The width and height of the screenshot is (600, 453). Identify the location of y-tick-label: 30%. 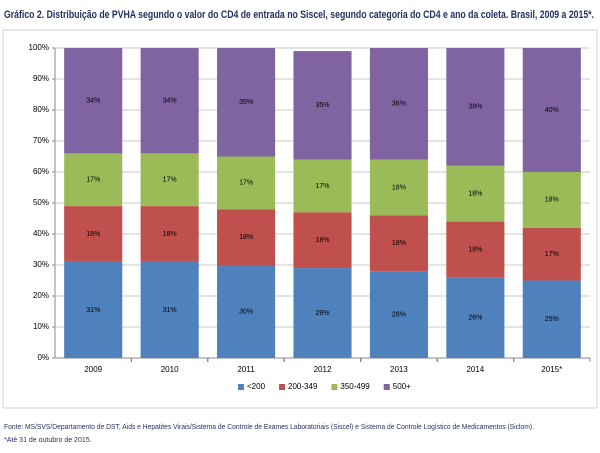
(41, 264).